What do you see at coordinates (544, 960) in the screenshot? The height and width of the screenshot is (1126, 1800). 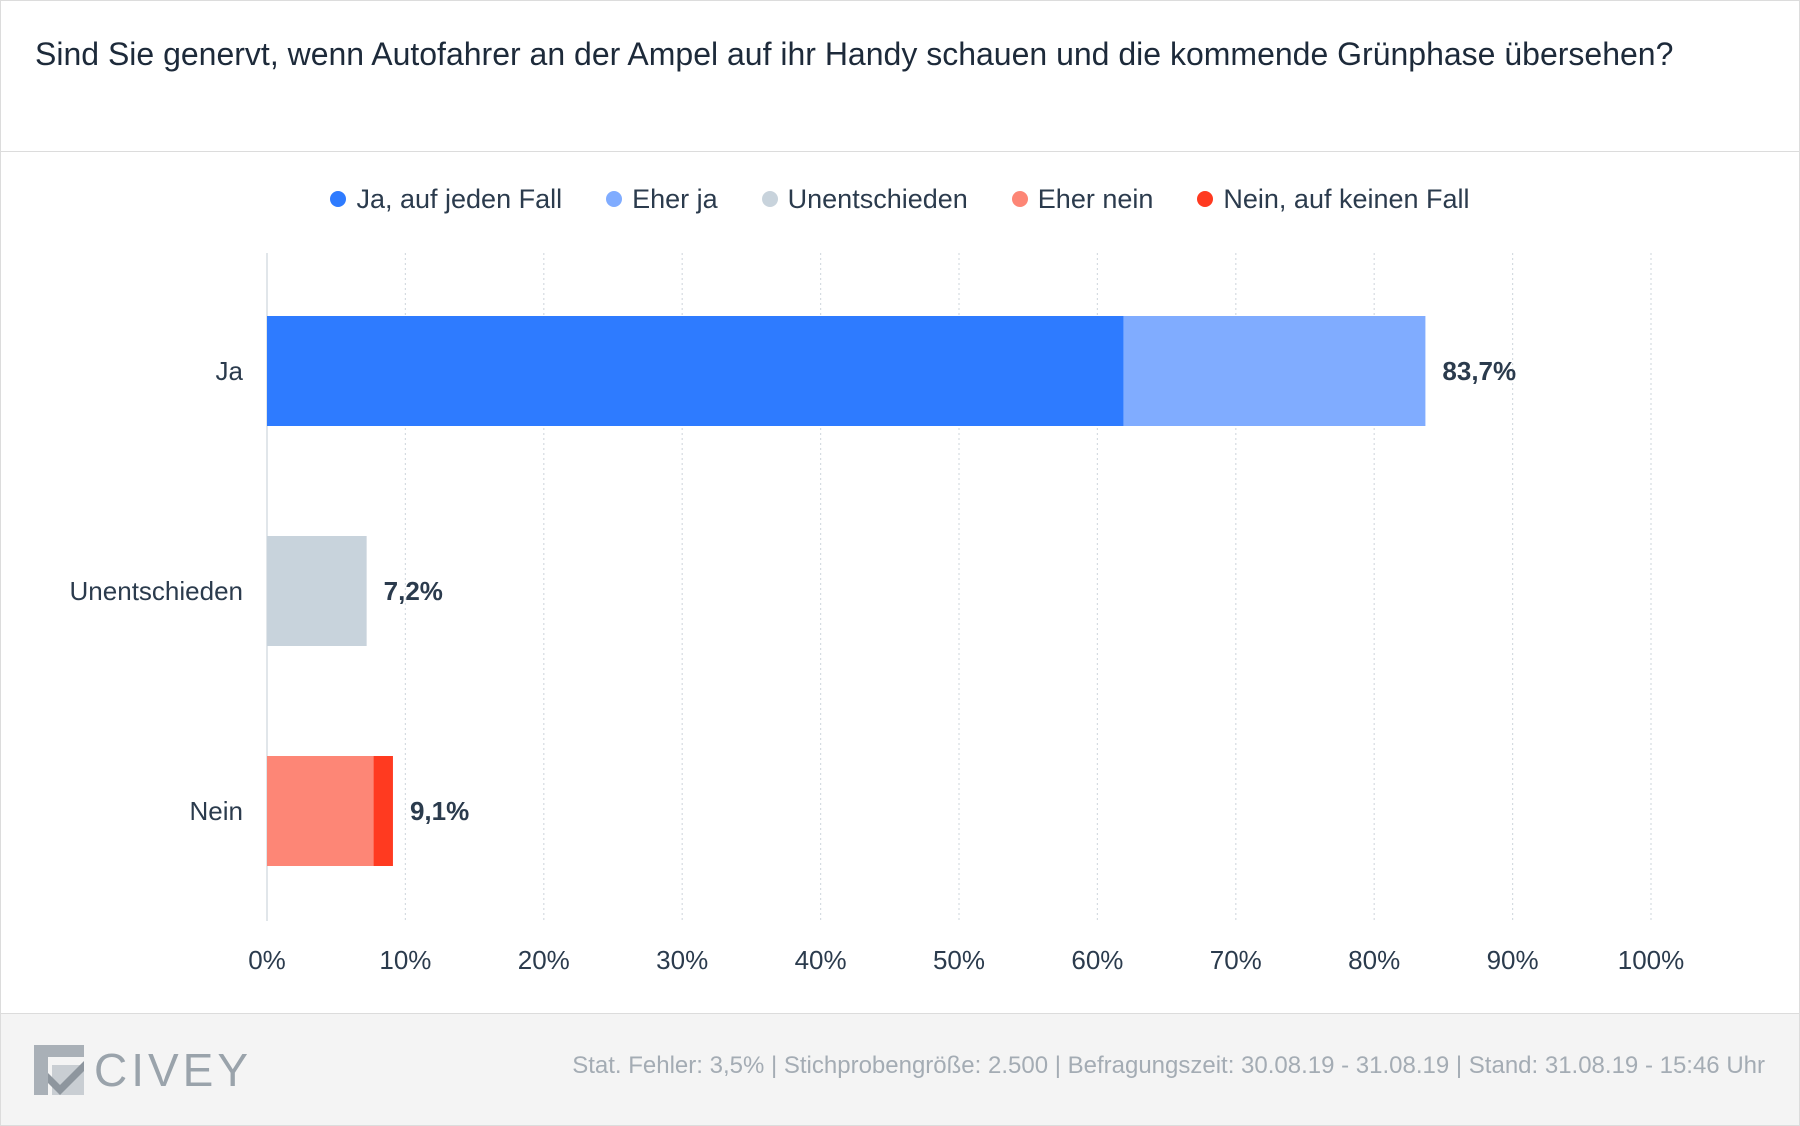 I see `x-tick-label: 20%` at bounding box center [544, 960].